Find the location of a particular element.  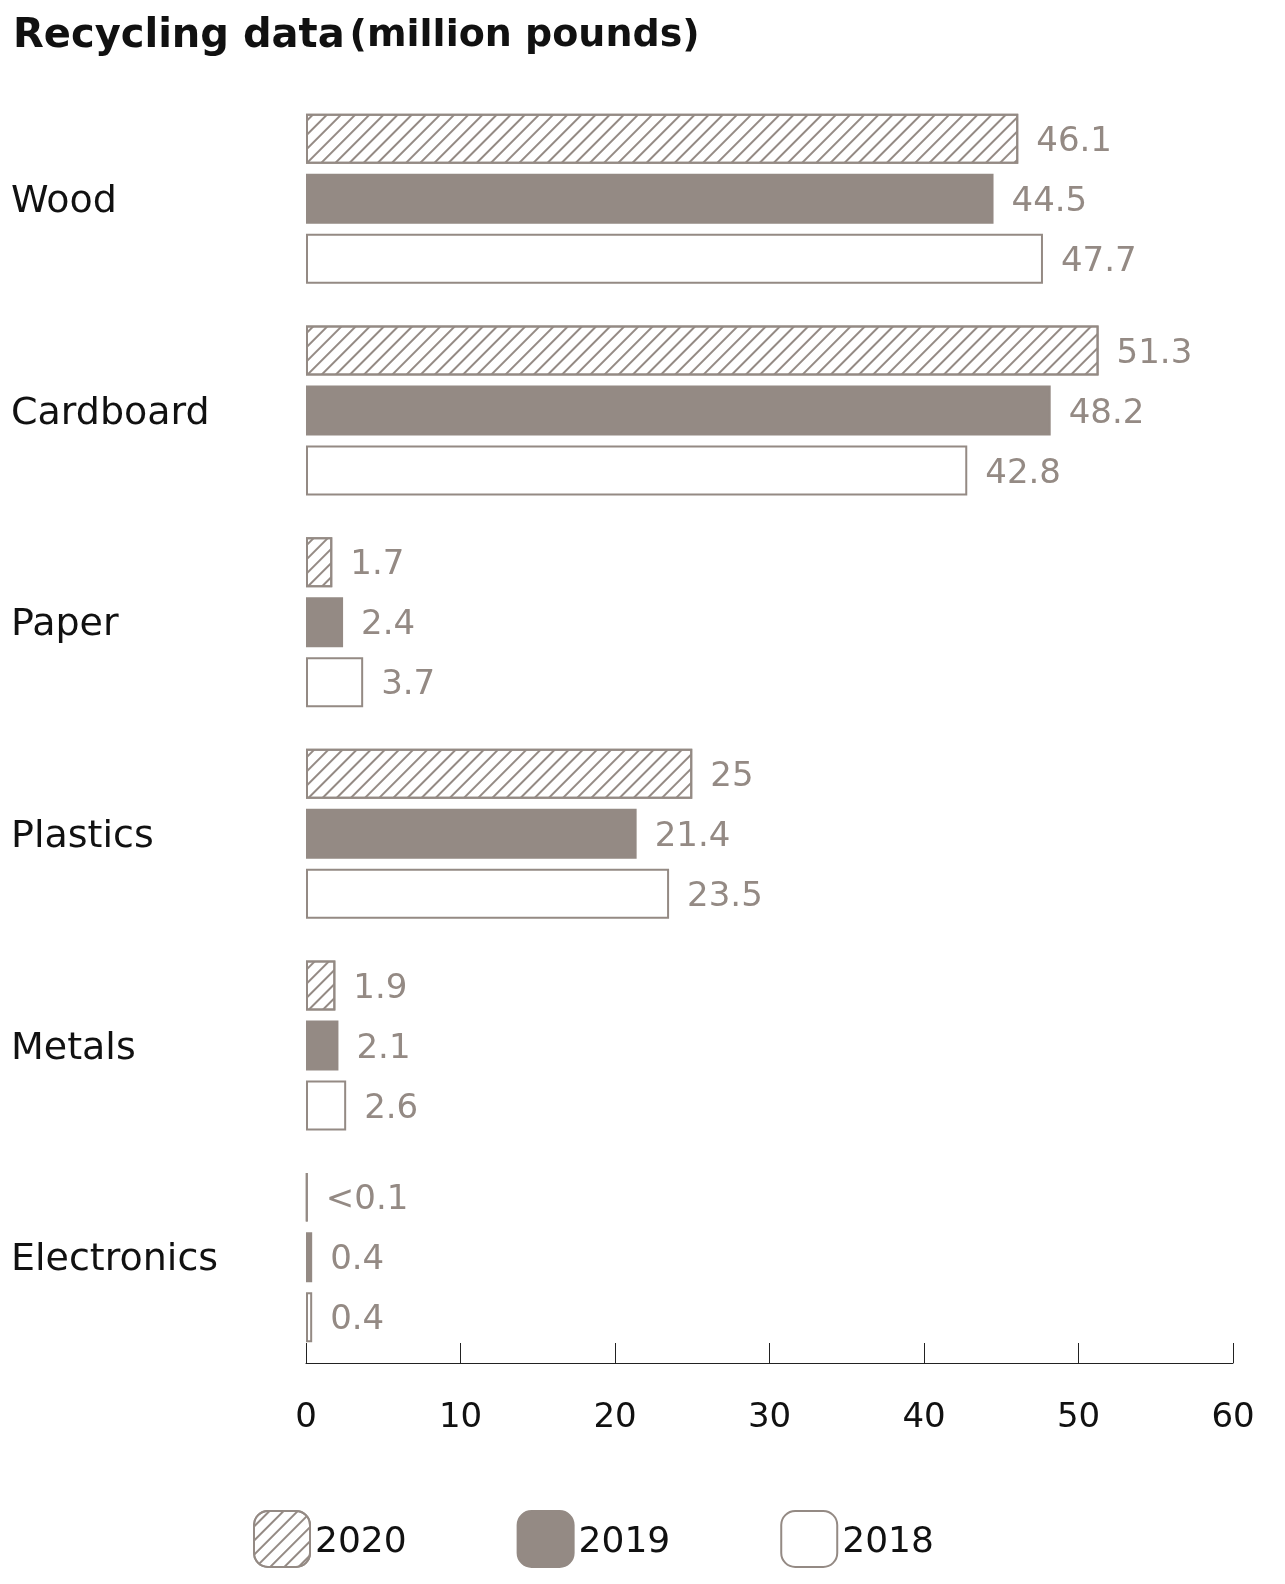

x-tick-label: 10 is located at coordinates (460, 1415).